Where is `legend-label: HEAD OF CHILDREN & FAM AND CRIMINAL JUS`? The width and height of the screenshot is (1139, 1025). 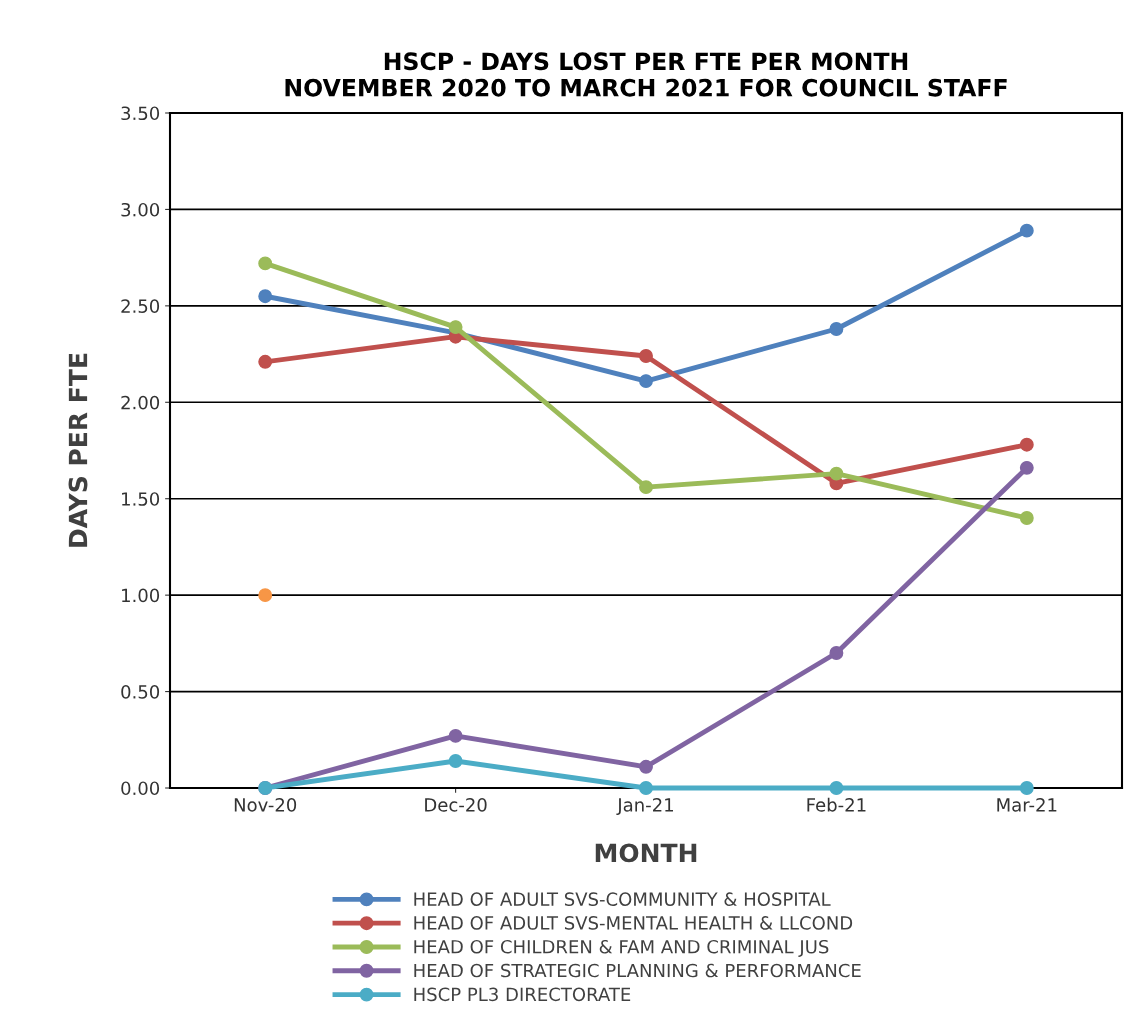 legend-label: HEAD OF CHILDREN & FAM AND CRIMINAL JUS is located at coordinates (621, 948).